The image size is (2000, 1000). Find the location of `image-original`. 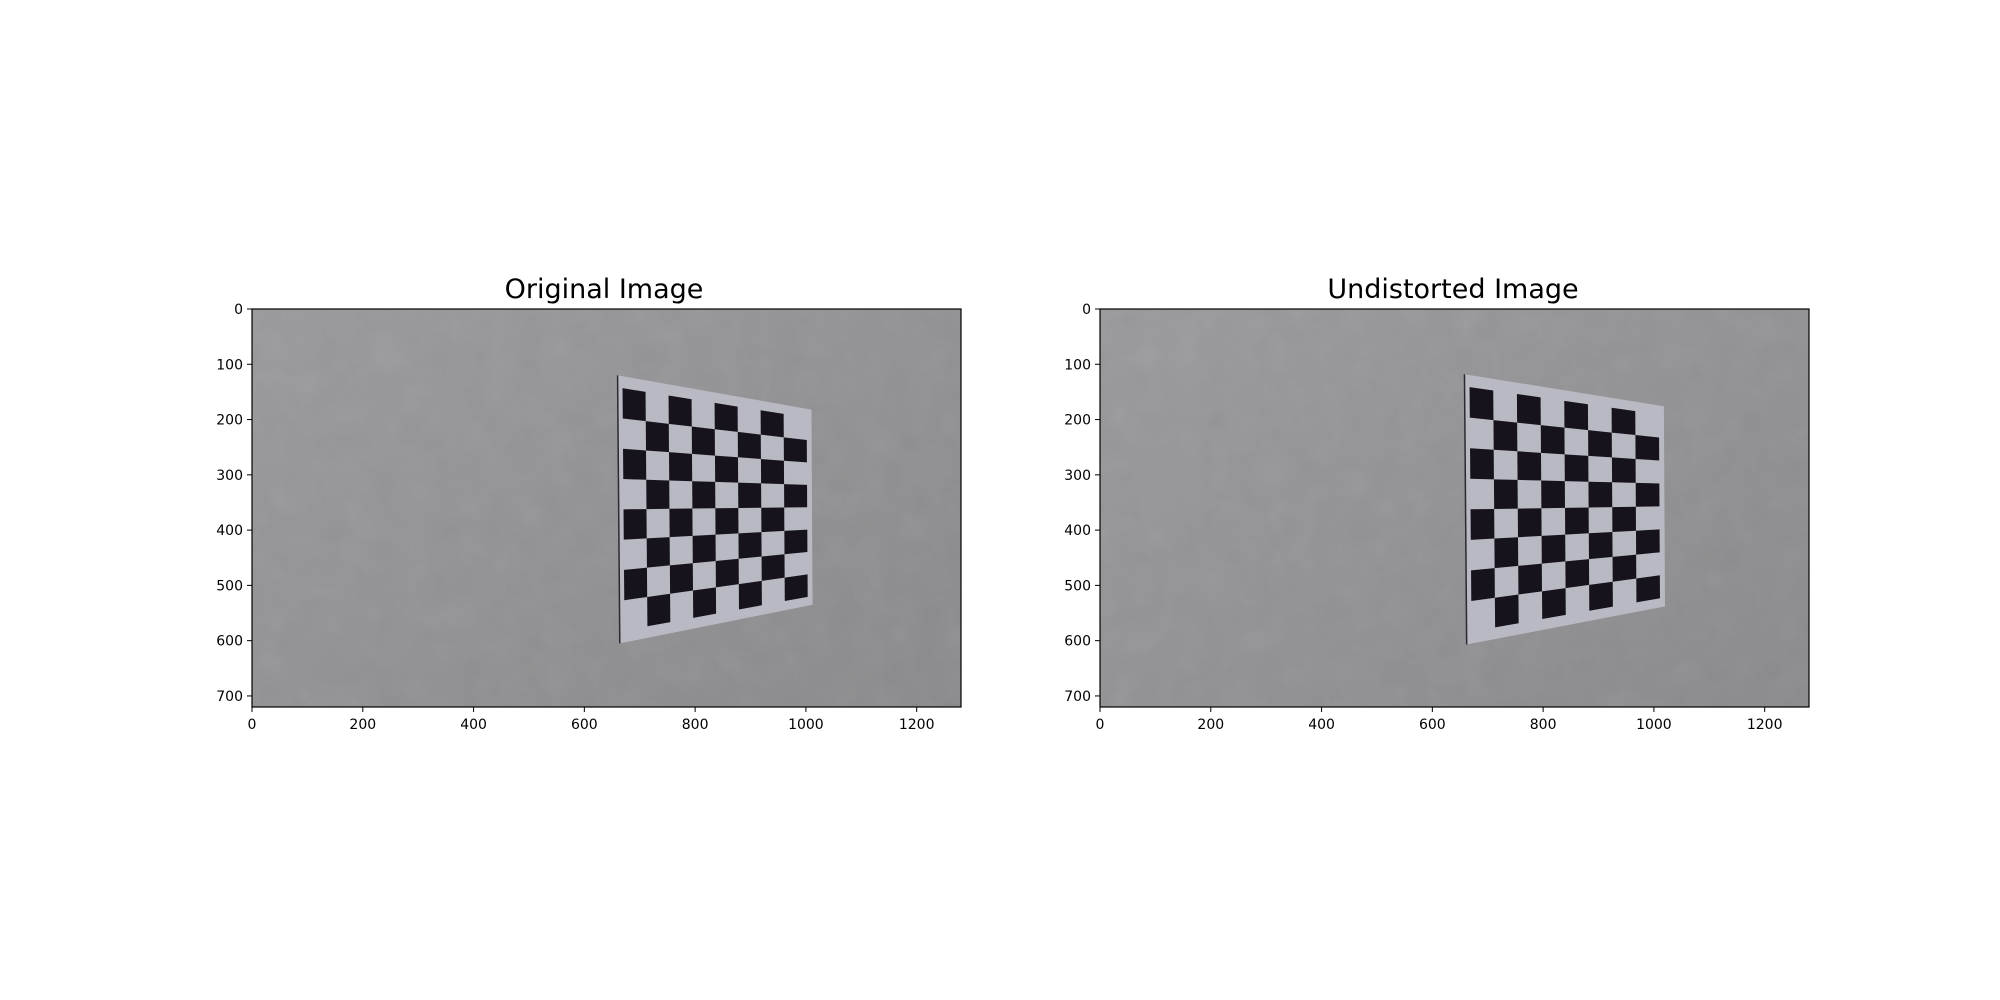

image-original is located at coordinates (606, 508).